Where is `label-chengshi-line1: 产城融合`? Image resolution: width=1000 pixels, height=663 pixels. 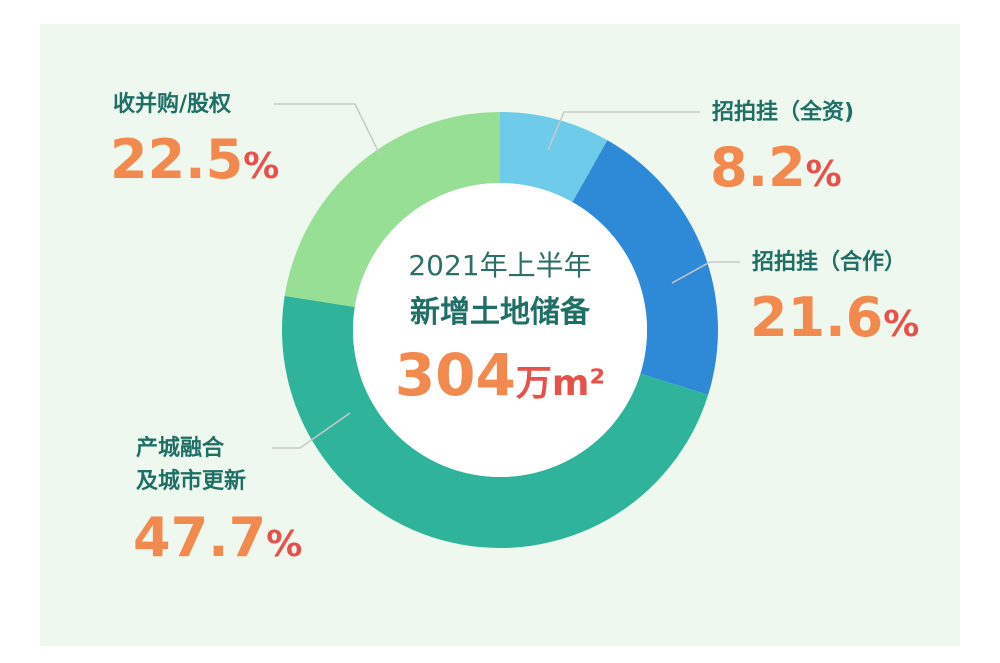
label-chengshi-line1: 产城融合 is located at coordinates (180, 448).